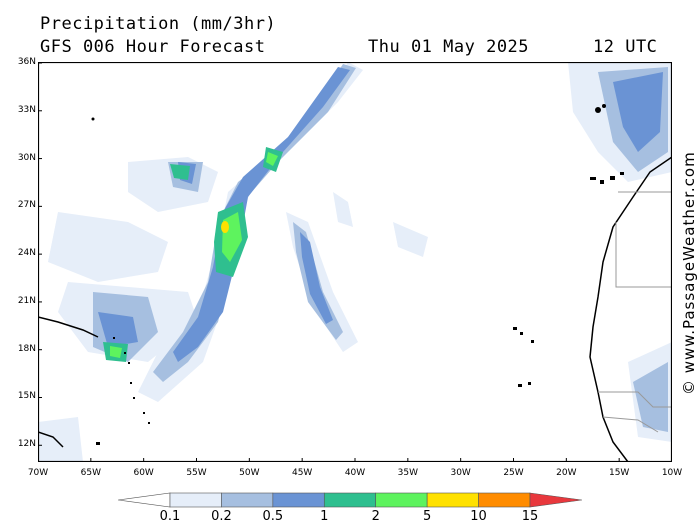  What do you see at coordinates (478, 516) in the screenshot?
I see `legend-label: 10` at bounding box center [478, 516].